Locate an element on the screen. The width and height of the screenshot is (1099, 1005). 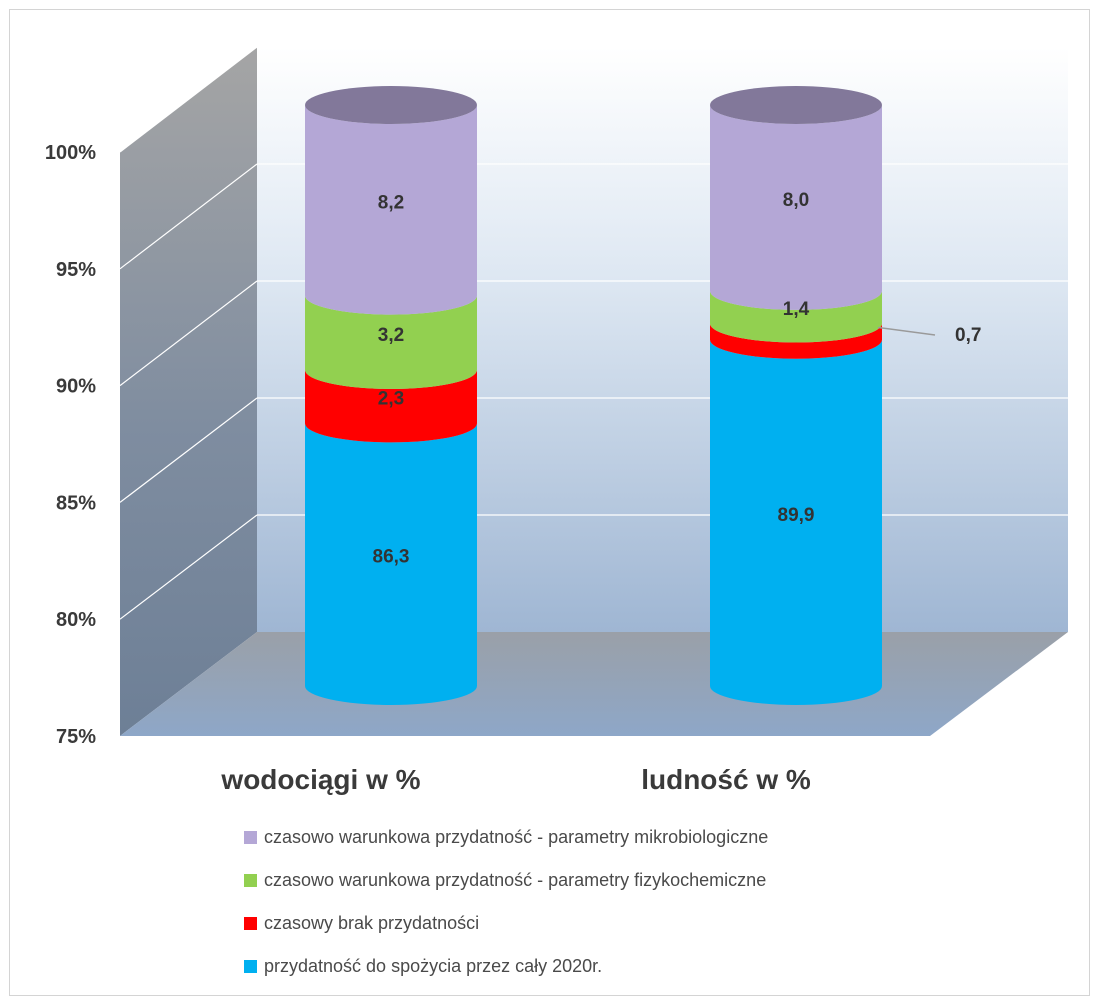
floor is located at coordinates (594, 684).